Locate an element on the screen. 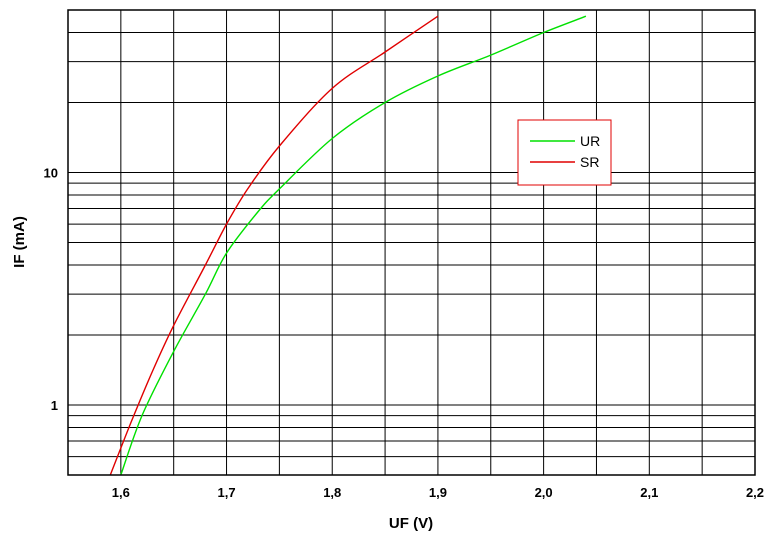 The width and height of the screenshot is (770, 538). y-axis-label: IF (mA) is located at coordinates (19, 242).